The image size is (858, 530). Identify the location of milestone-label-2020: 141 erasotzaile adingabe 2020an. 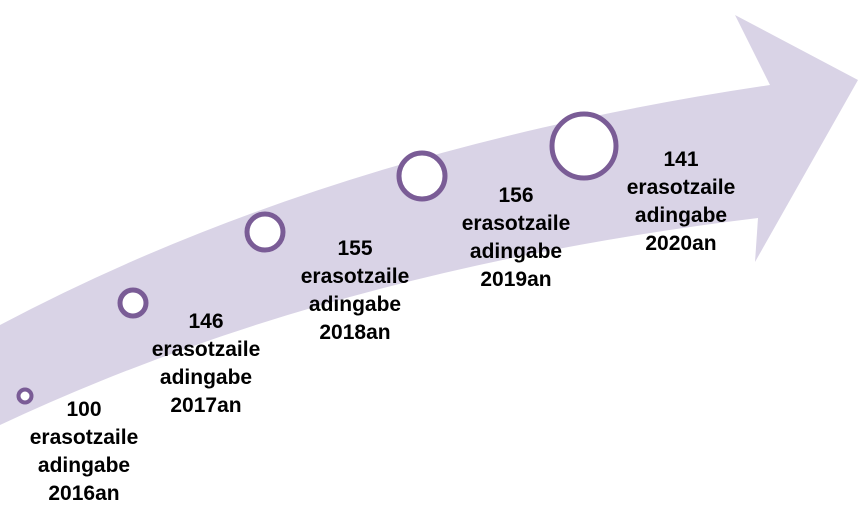
(681, 202).